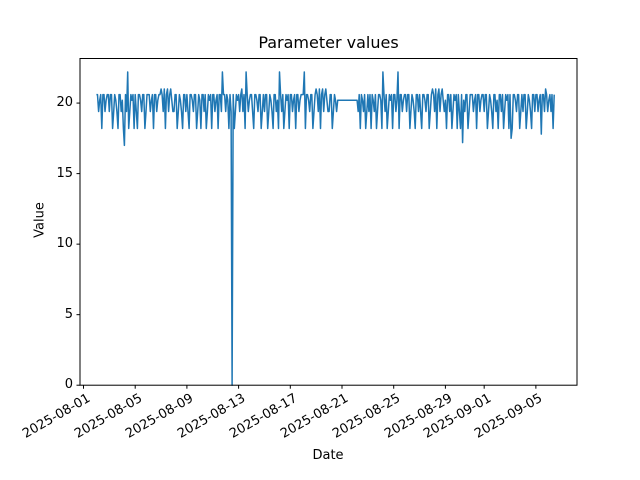  Describe the element at coordinates (40, 220) in the screenshot. I see `y-axis-label: Value` at that location.